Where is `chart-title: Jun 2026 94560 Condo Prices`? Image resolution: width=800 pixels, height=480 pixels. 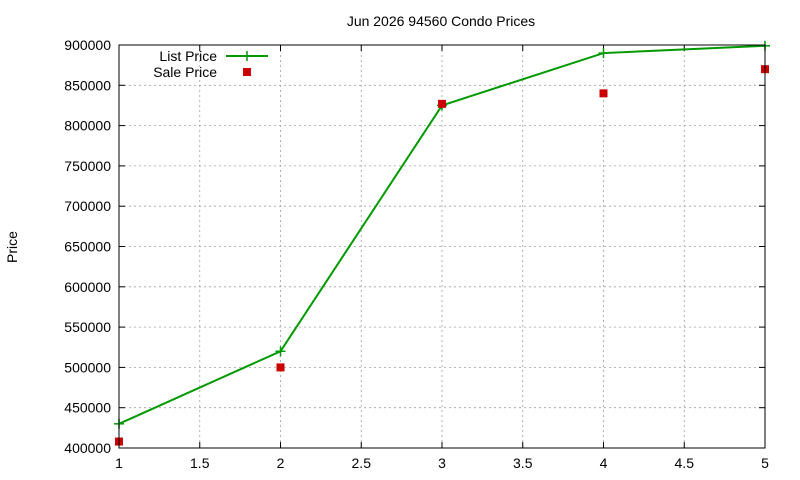 chart-title: Jun 2026 94560 Condo Prices is located at coordinates (441, 21).